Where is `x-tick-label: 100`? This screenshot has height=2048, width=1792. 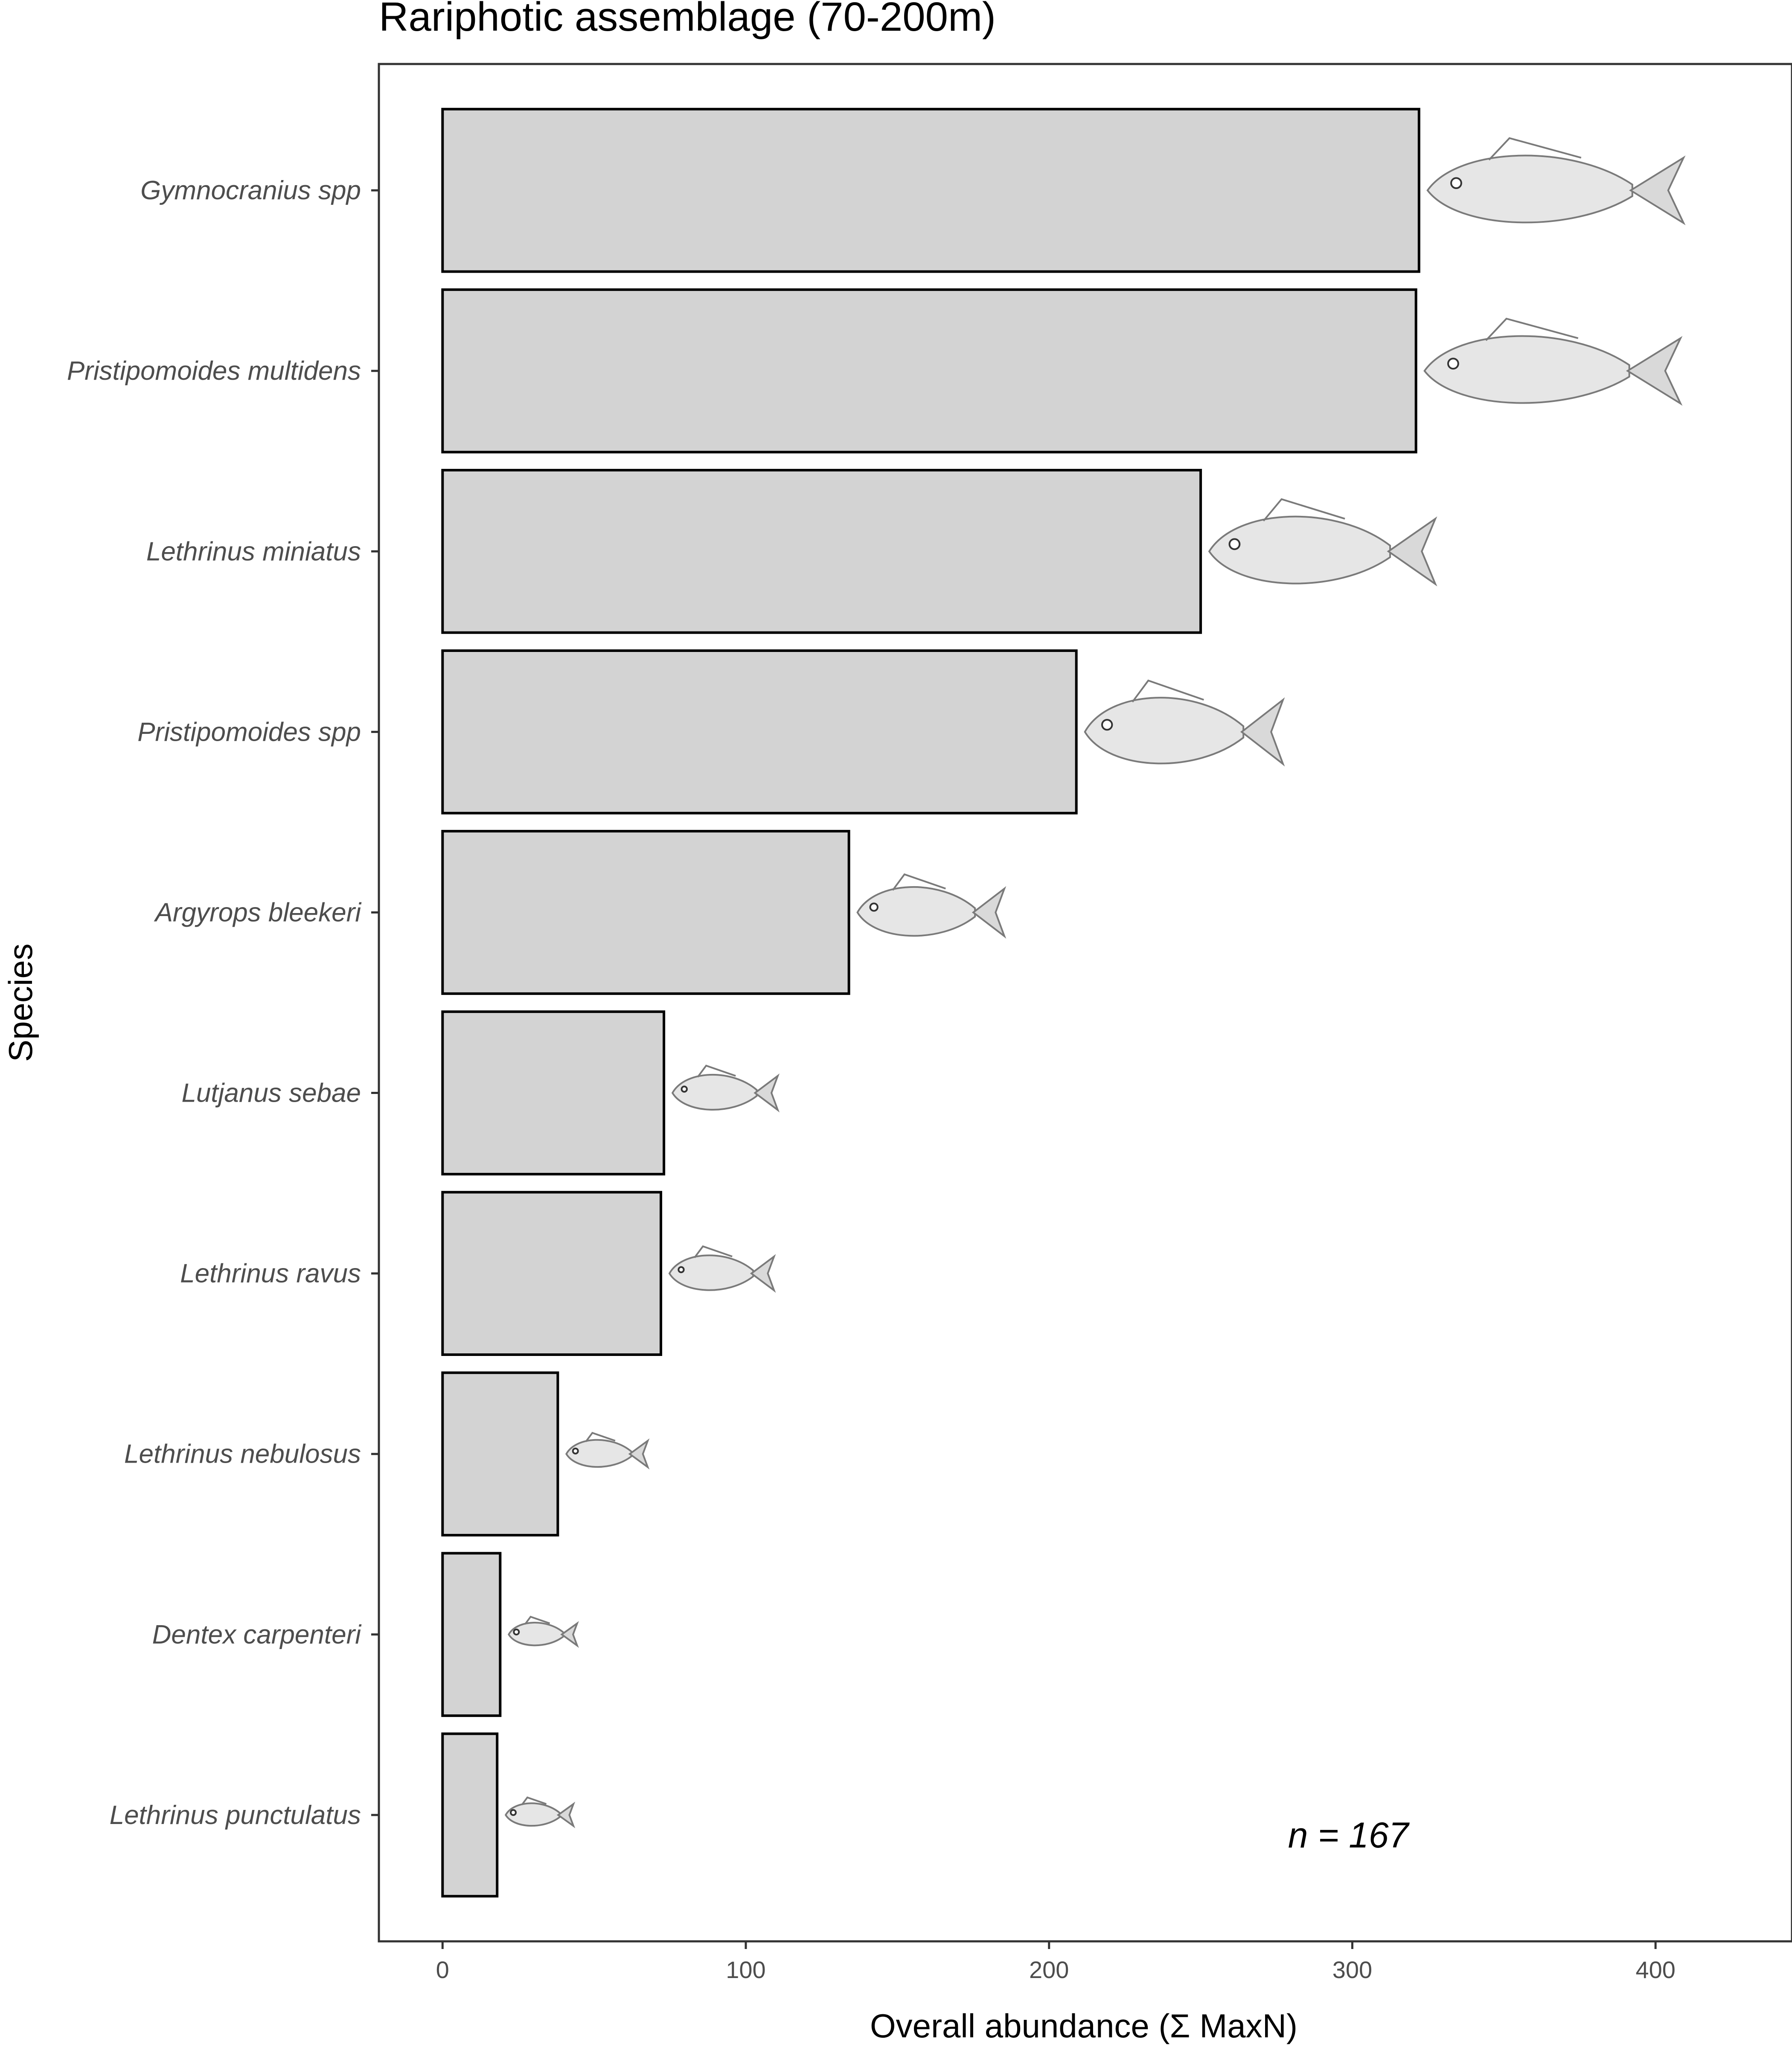
x-tick-label: 100 is located at coordinates (745, 1970).